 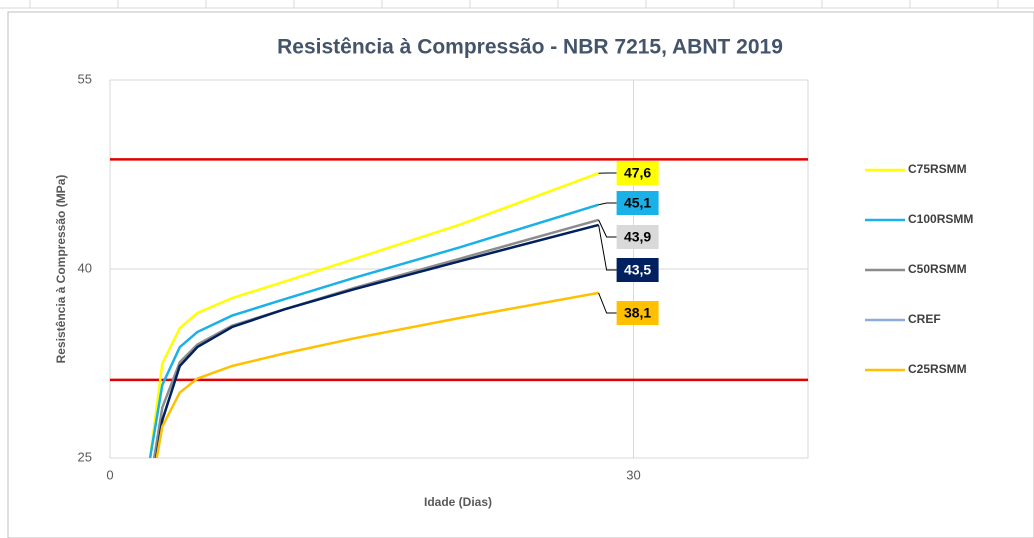 What do you see at coordinates (377, 374) in the screenshot?
I see `series-line` at bounding box center [377, 374].